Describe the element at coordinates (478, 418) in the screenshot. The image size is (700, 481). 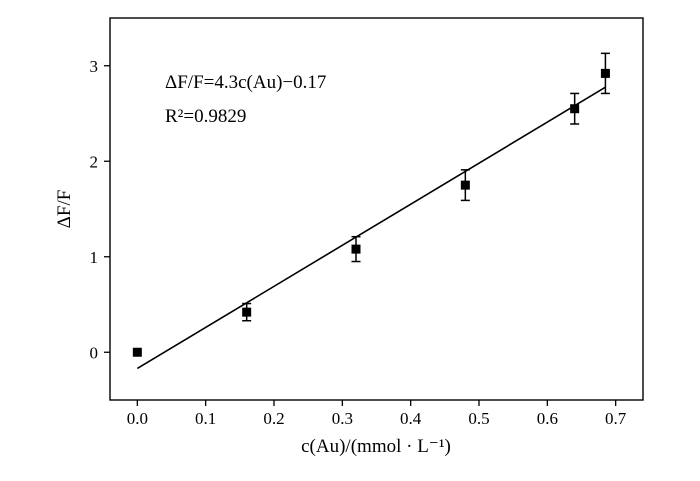
I see `x-tick-label: 0.5` at that location.